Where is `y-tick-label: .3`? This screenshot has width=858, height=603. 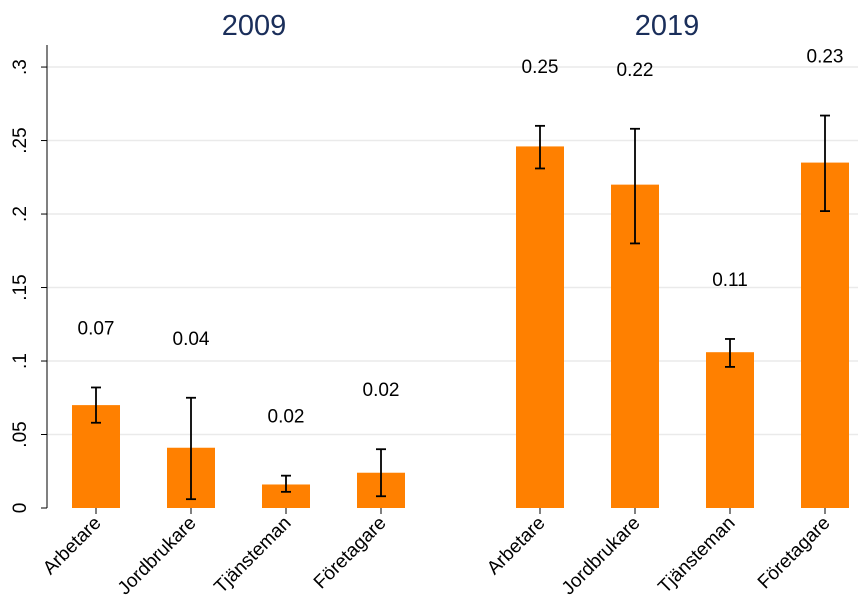 y-tick-label: .3 is located at coordinates (20, 67).